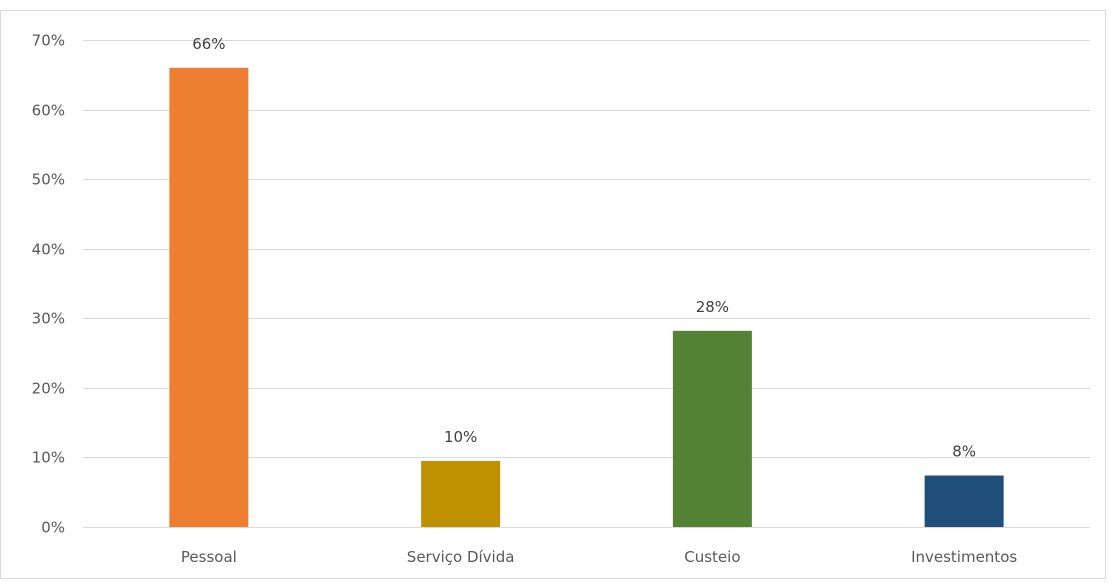  I want to click on bar-servi-o-d-vida, so click(461, 493).